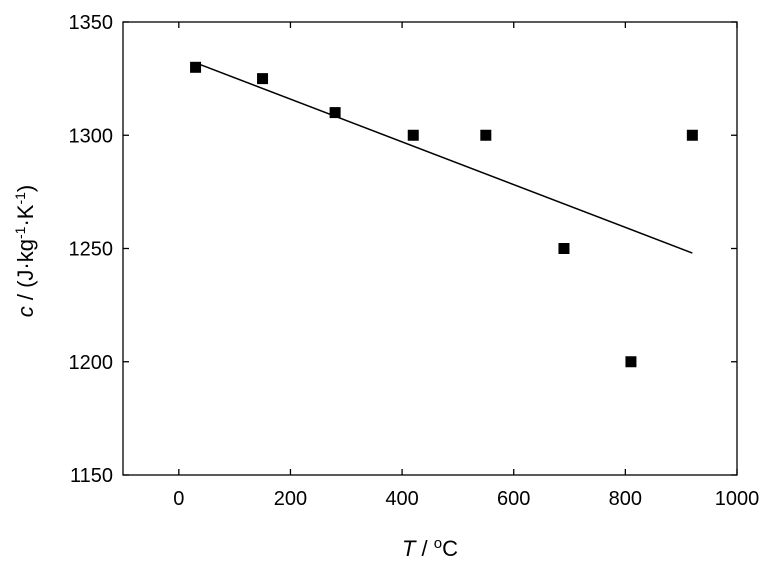 The width and height of the screenshot is (768, 566). Describe the element at coordinates (625, 499) in the screenshot. I see `x-tick-label: 800` at that location.